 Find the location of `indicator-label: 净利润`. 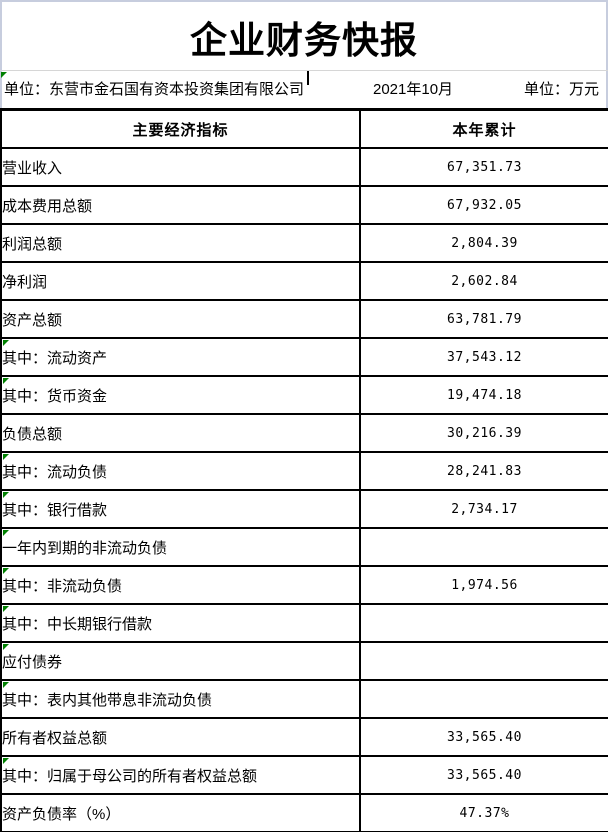

indicator-label: 净利润 is located at coordinates (25, 282).